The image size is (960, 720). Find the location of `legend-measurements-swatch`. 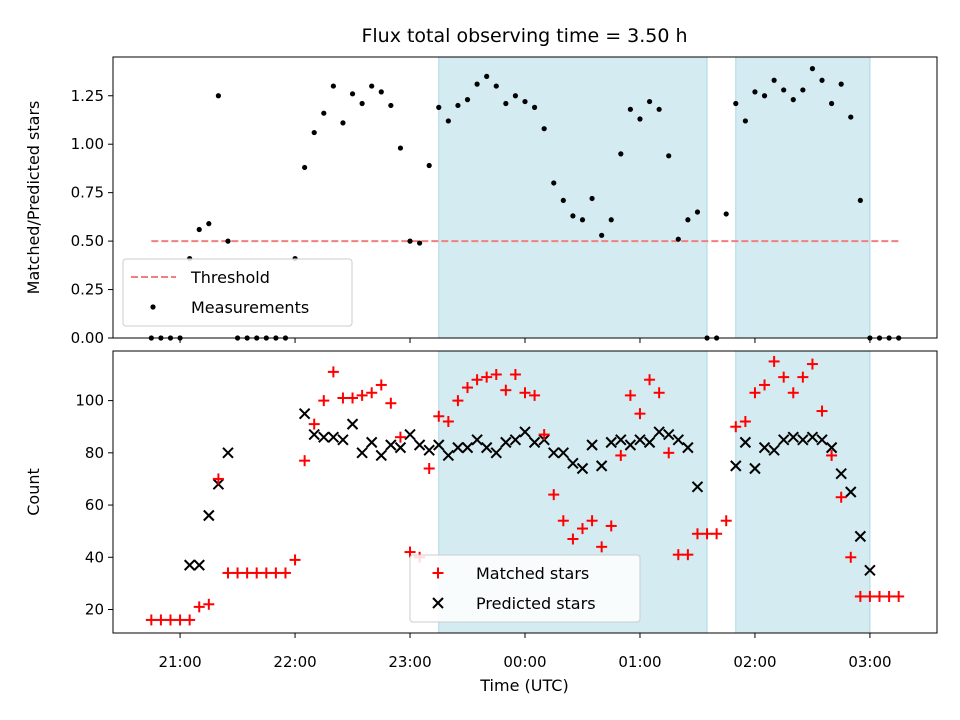

legend-measurements-swatch is located at coordinates (153, 307).